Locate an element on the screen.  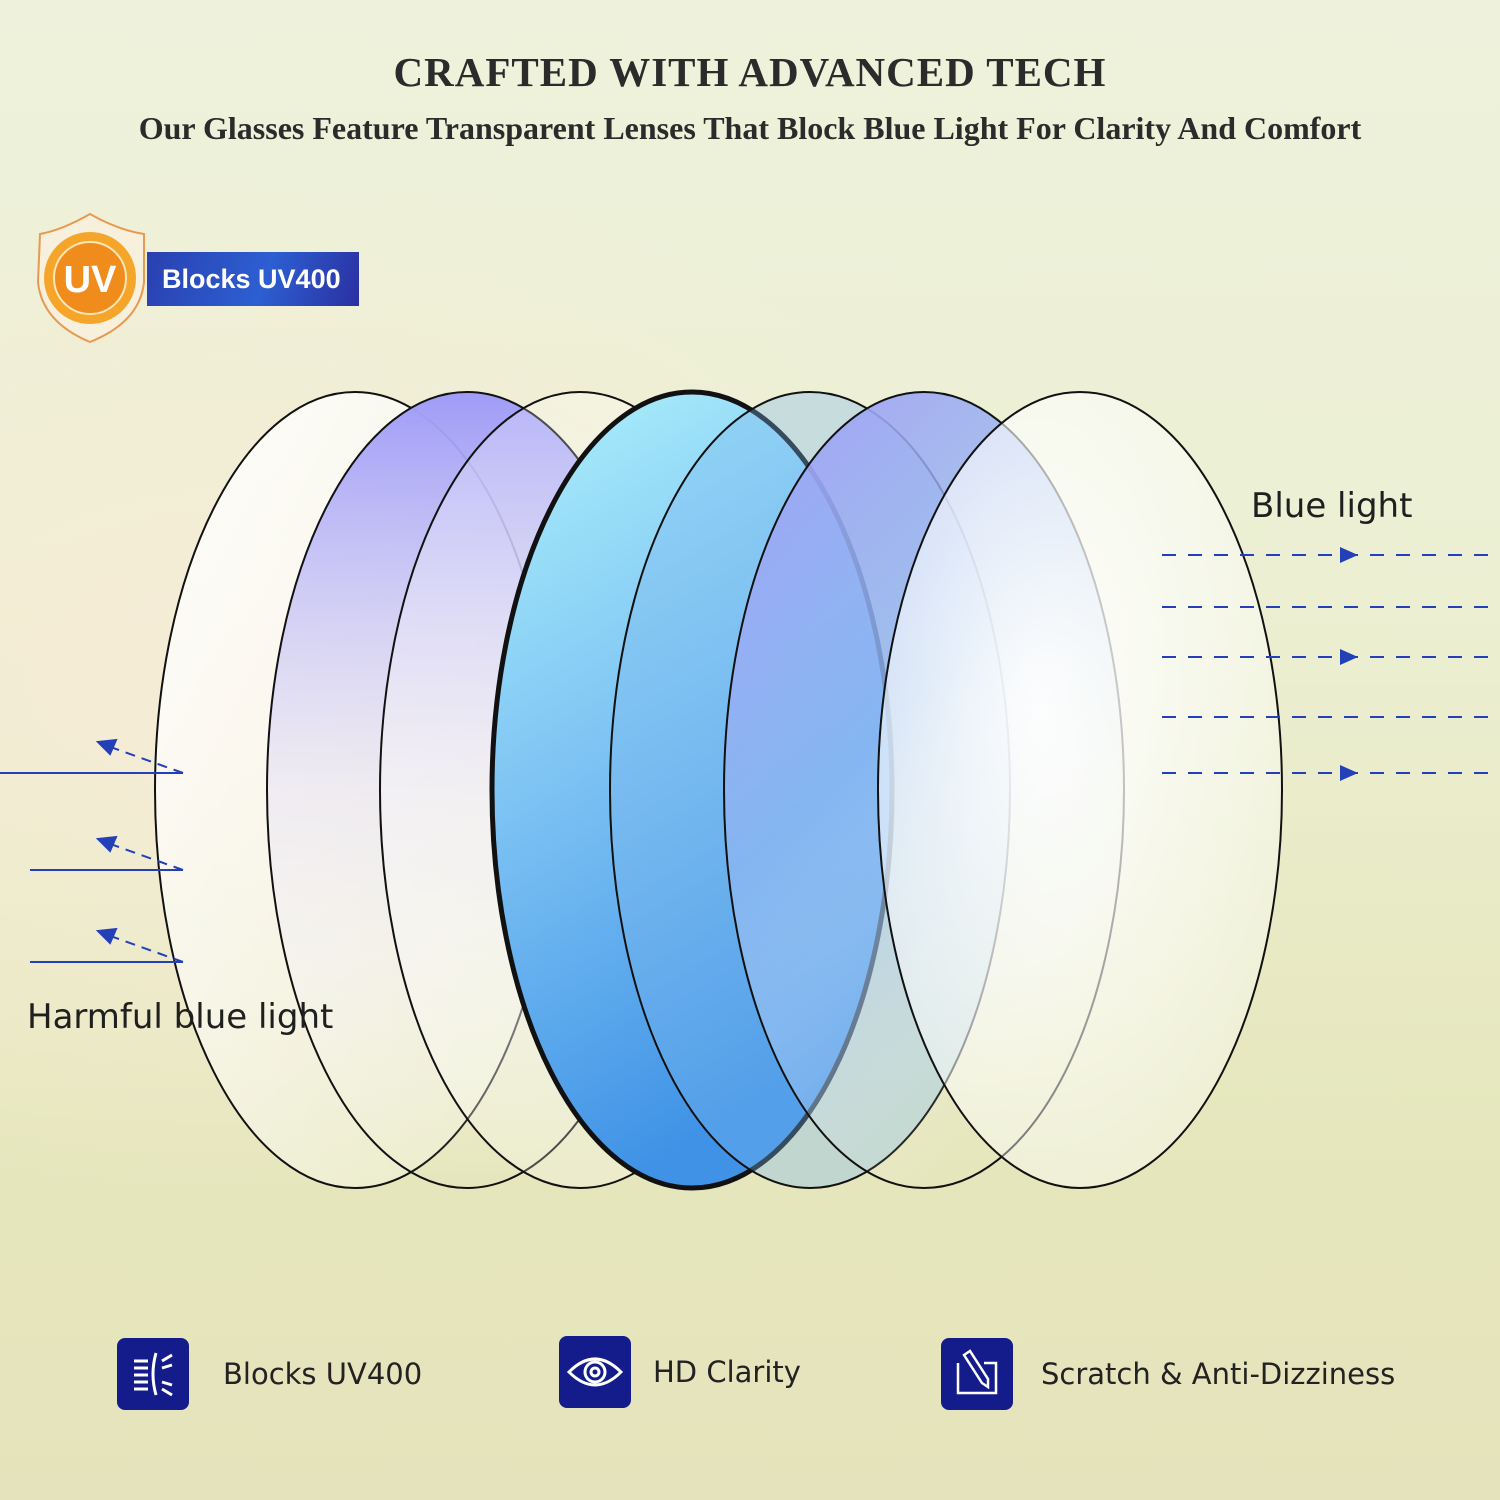
feature-scratch-anti-dizziness: Scratch & Anti-Dizziness is located at coordinates (1168, 1374).